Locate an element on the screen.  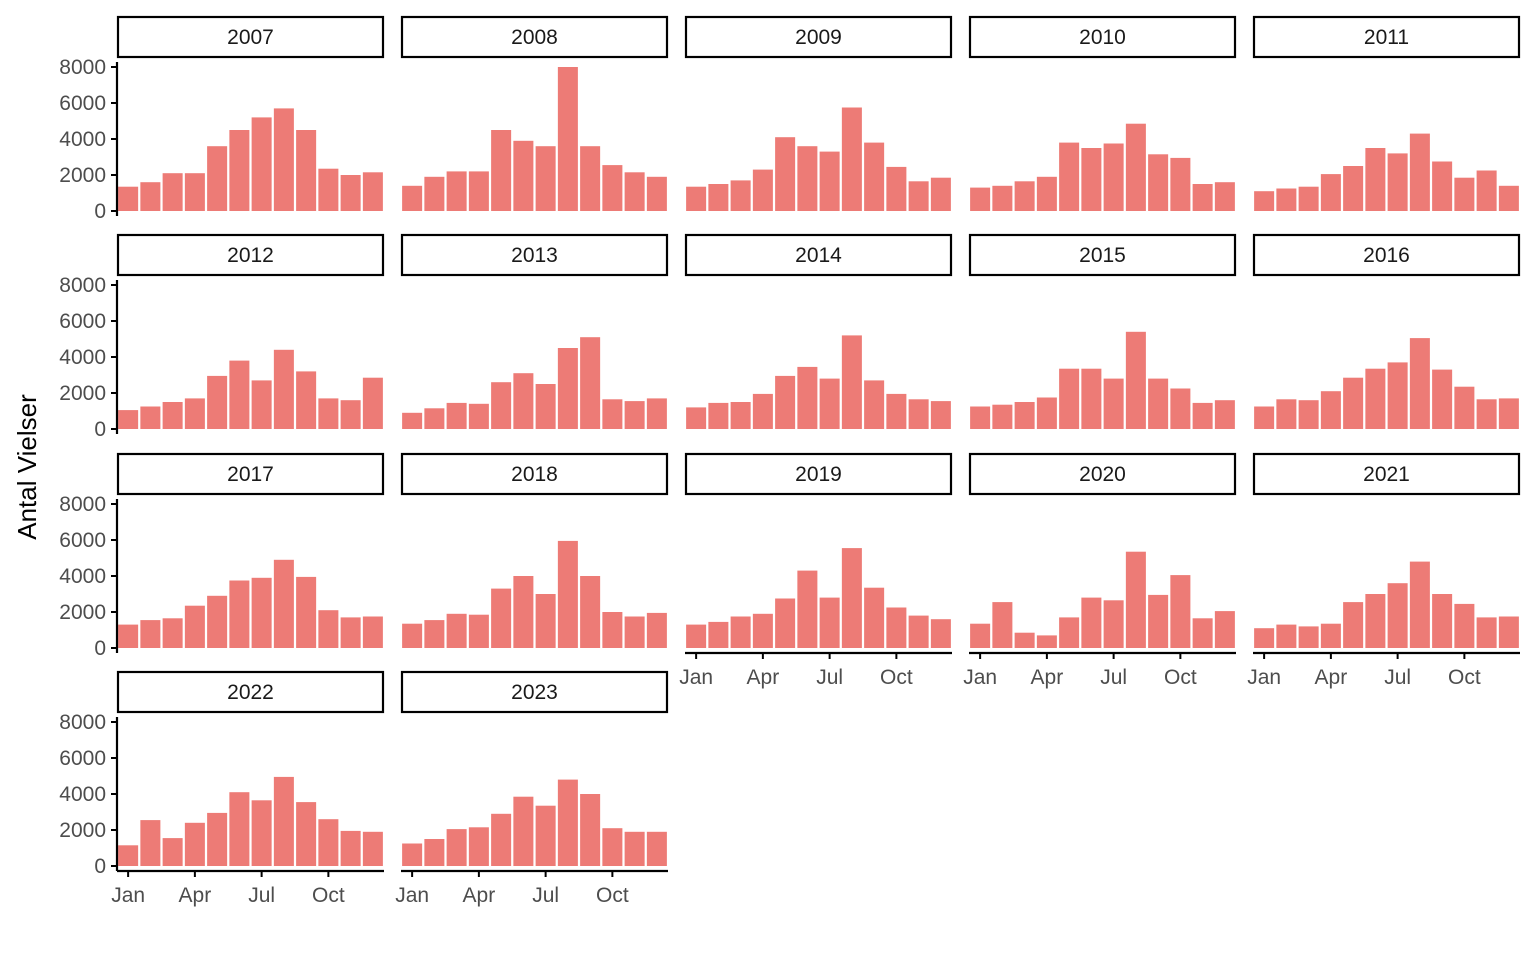
facet-strip-2015 is located at coordinates (1102, 255).